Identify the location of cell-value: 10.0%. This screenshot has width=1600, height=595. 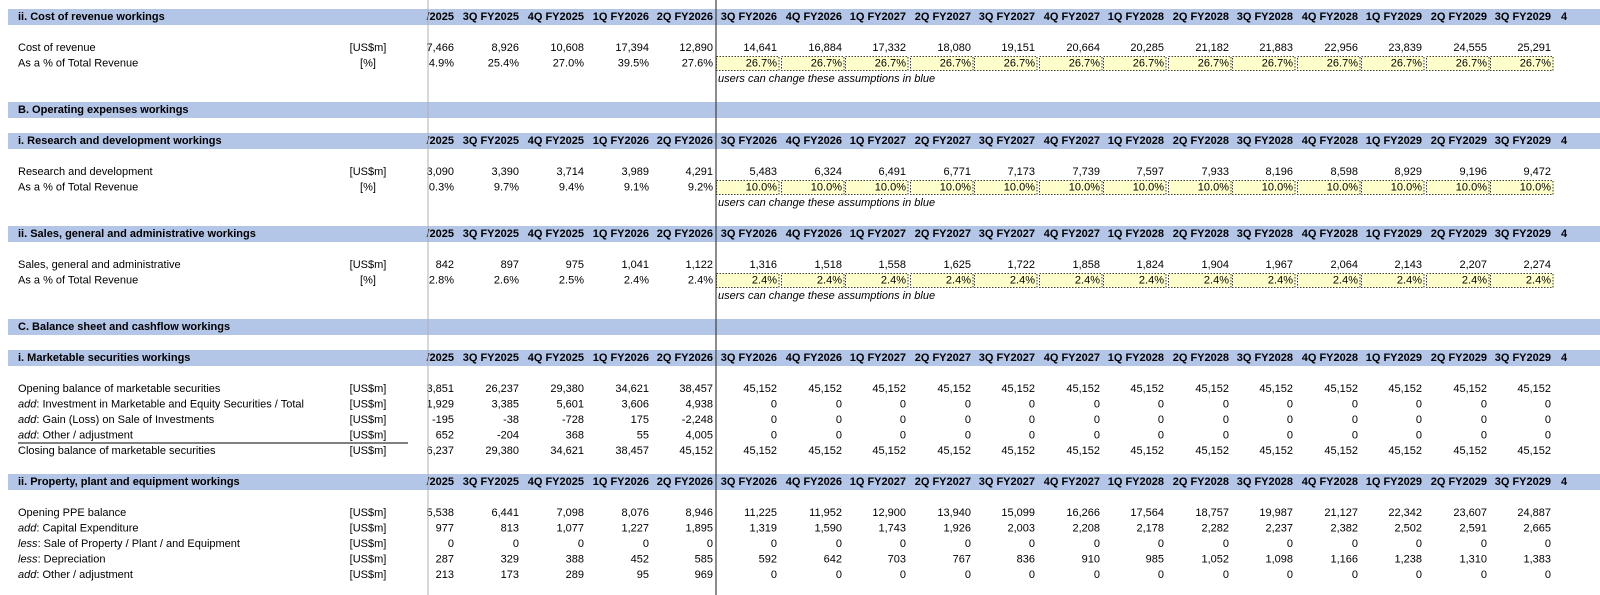
(1277, 187).